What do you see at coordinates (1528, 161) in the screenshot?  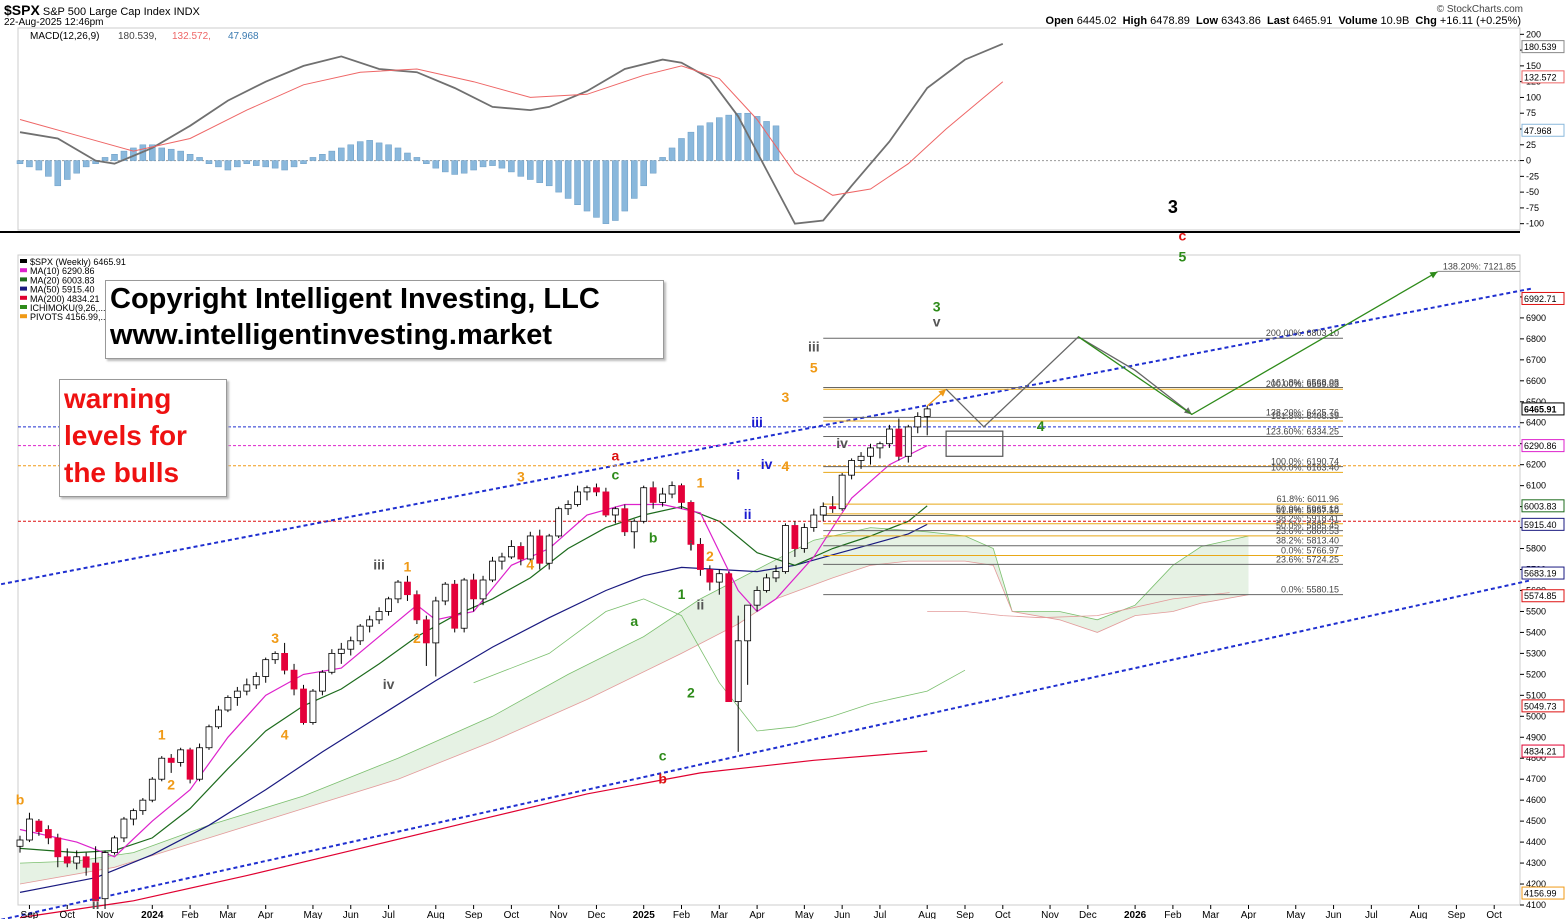 I see `macd-tick-label: 0` at bounding box center [1528, 161].